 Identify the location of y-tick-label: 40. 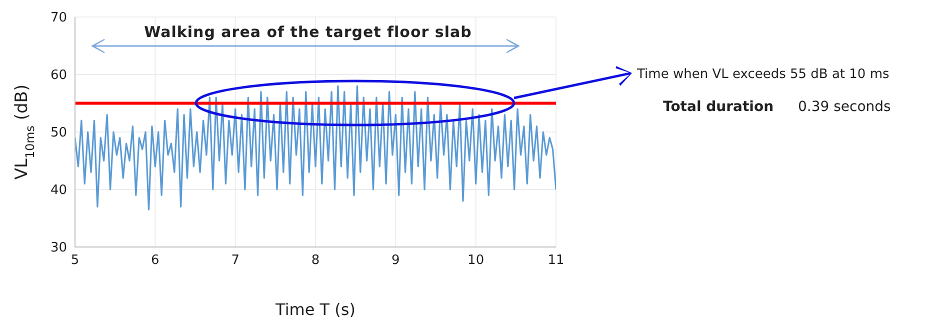
(58, 190).